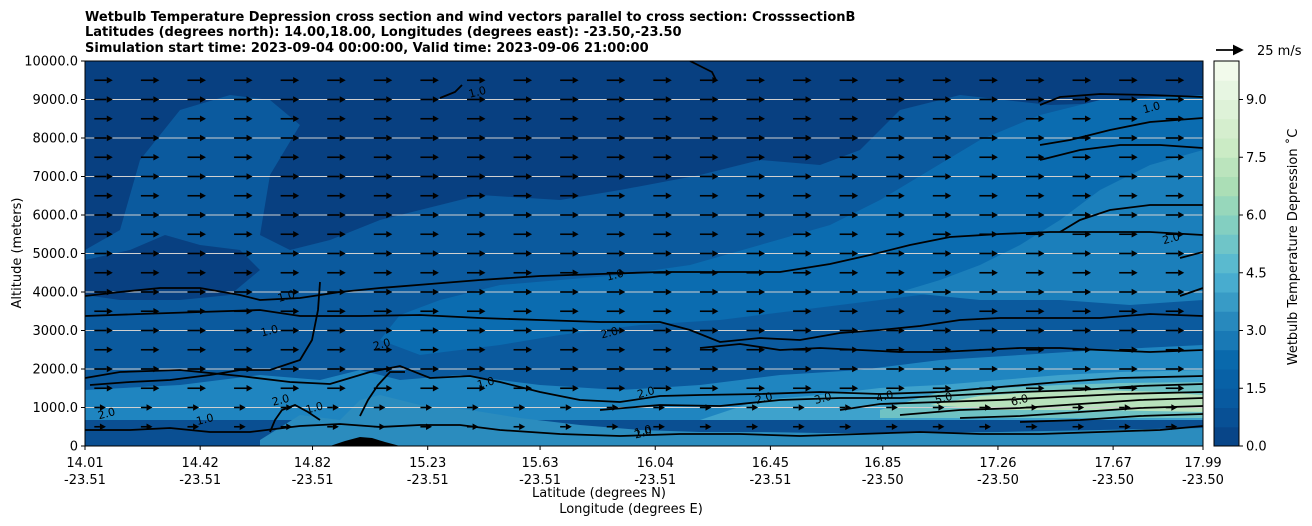 This screenshot has width=1312, height=526. I want to click on fill-region-low-green, so click(1066, 401).